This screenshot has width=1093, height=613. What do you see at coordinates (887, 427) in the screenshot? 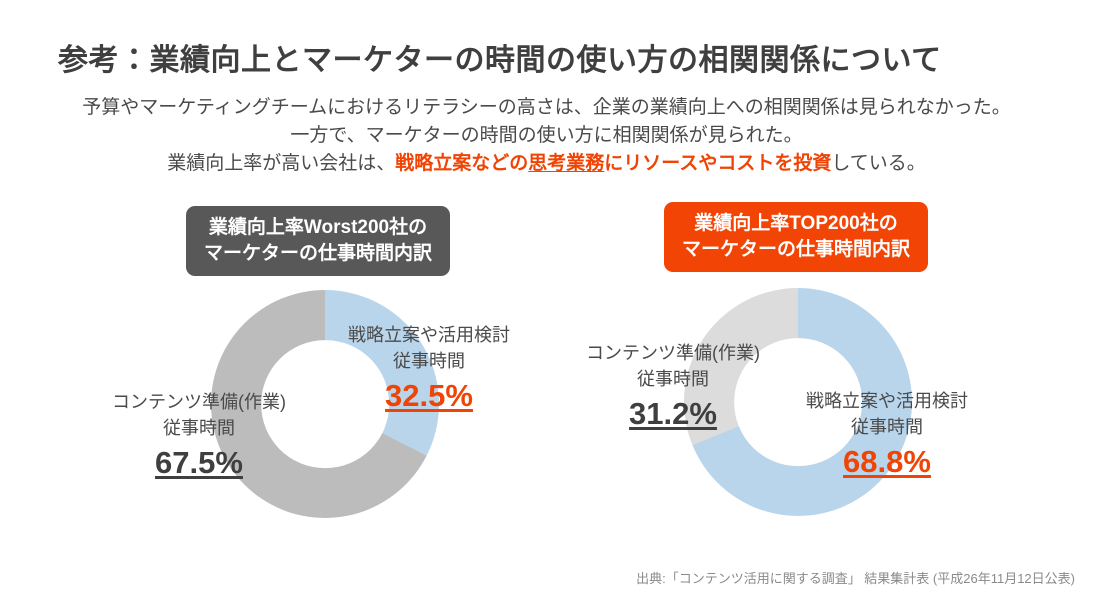
I see `label-top-strategy-line-2: 従事時間` at bounding box center [887, 427].